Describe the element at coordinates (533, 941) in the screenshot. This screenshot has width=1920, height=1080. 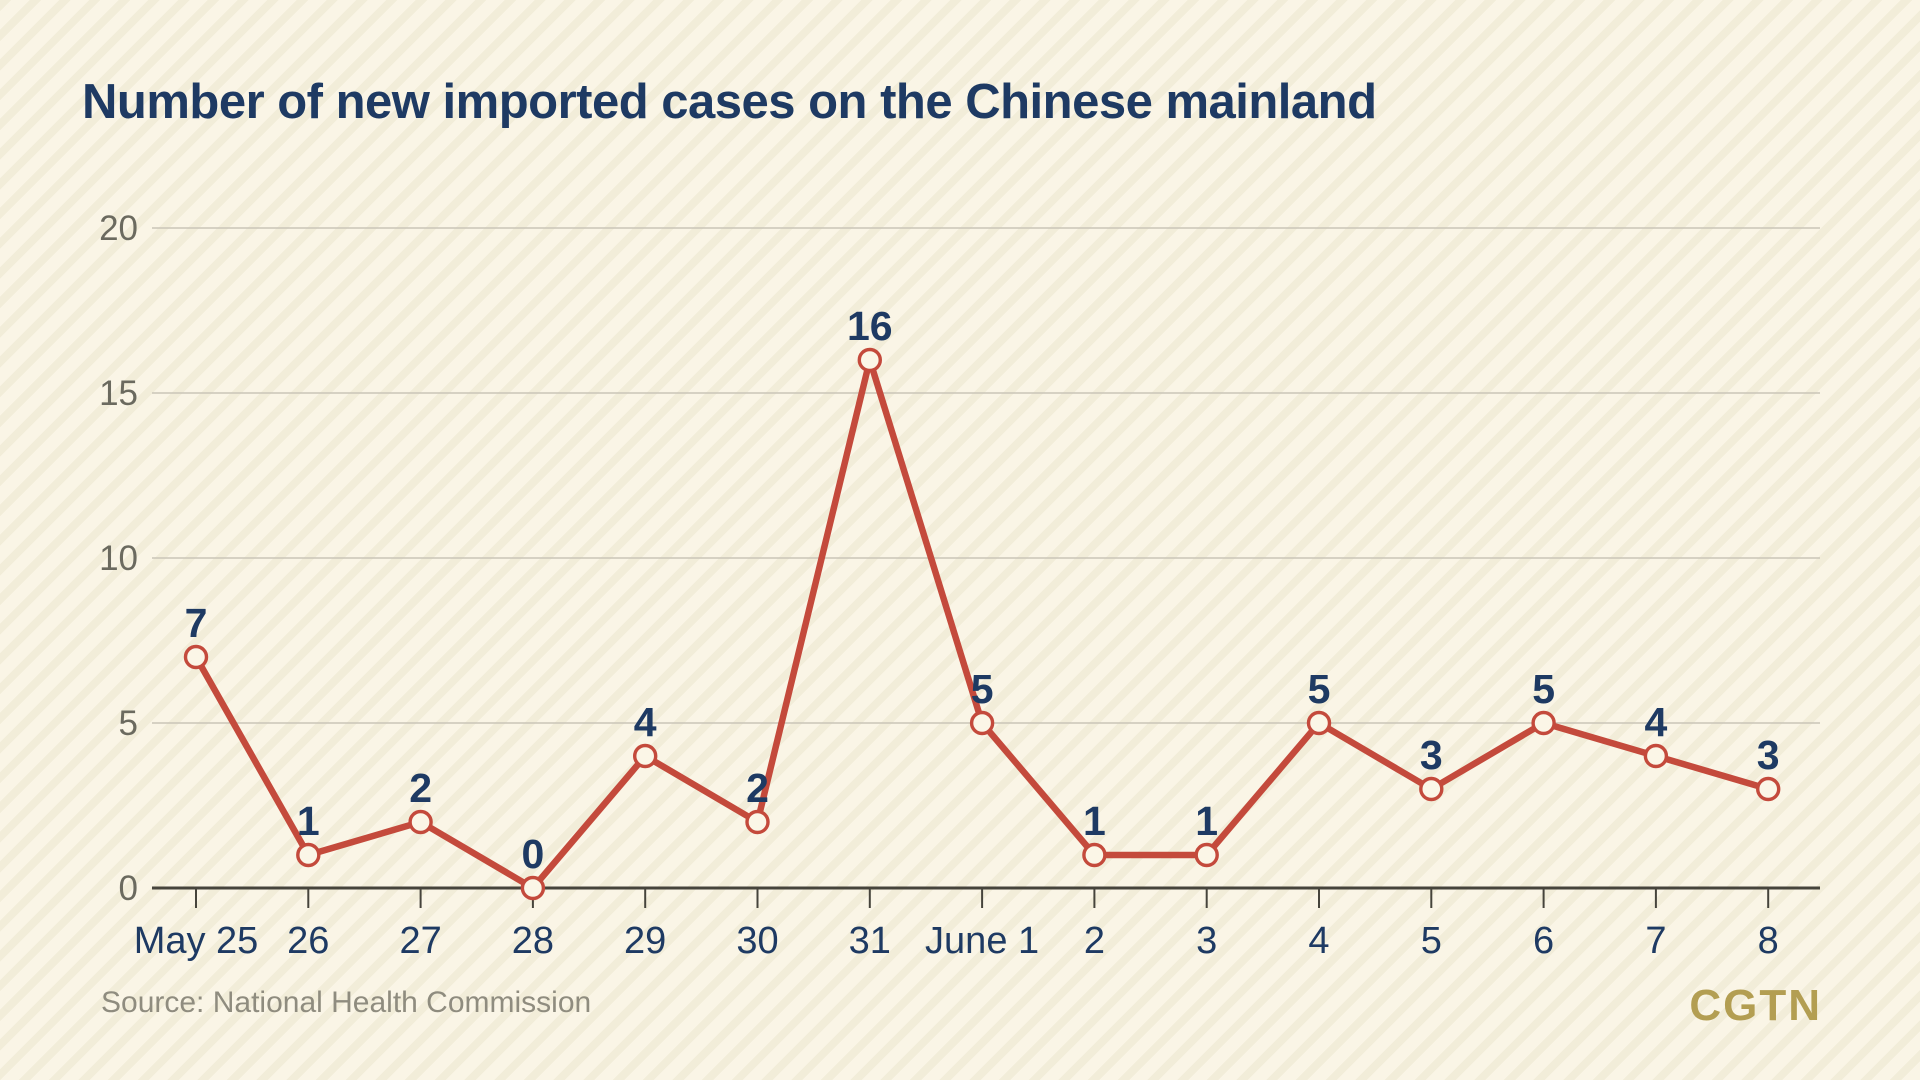
I see `x-tick-label: 28` at that location.